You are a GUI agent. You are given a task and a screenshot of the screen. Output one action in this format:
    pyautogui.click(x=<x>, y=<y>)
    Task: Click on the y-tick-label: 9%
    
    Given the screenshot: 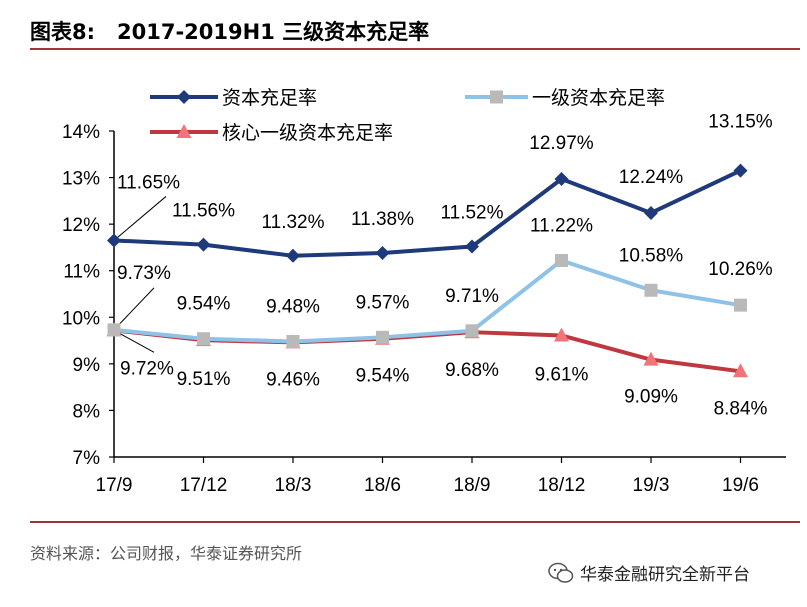 What is the action you would take?
    pyautogui.click(x=87, y=365)
    